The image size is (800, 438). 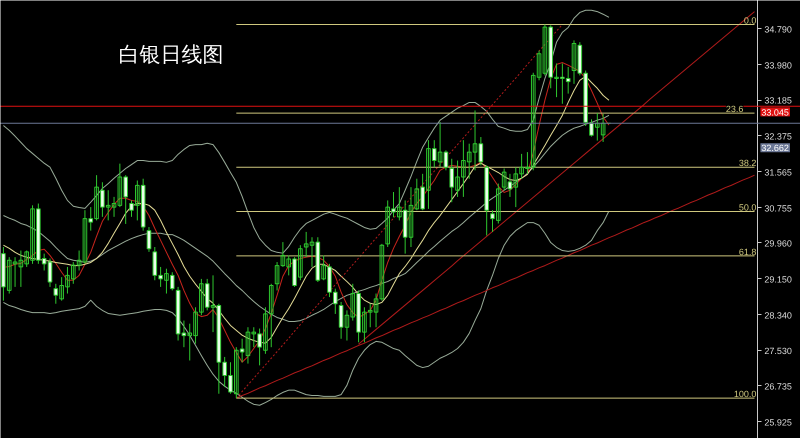 What do you see at coordinates (778, 243) in the screenshot?
I see `y-tick-label: 29.960` at bounding box center [778, 243].